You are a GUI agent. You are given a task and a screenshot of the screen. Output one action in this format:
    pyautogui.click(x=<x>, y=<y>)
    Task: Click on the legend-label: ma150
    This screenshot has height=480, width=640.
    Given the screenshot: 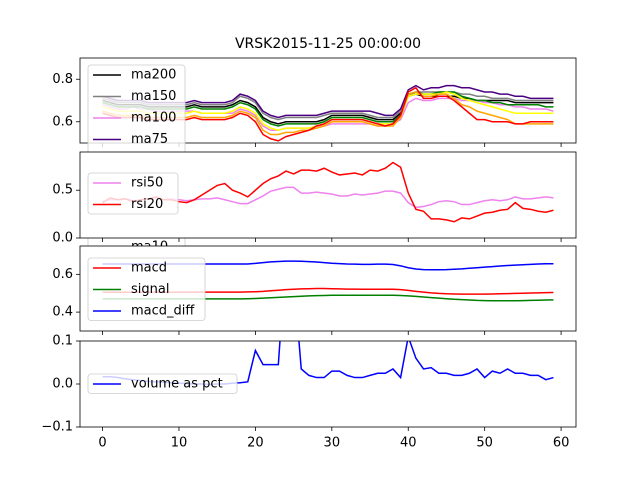 What is the action you would take?
    pyautogui.click(x=153, y=96)
    